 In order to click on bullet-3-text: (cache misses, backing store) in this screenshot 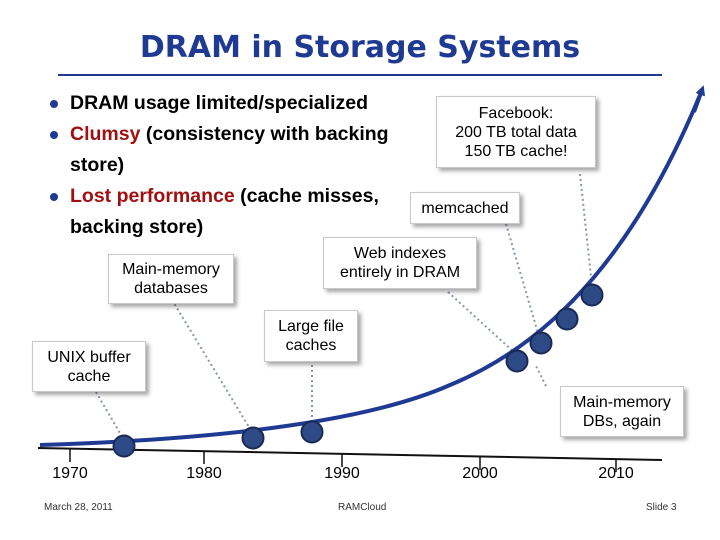, I will do `click(224, 211)`.